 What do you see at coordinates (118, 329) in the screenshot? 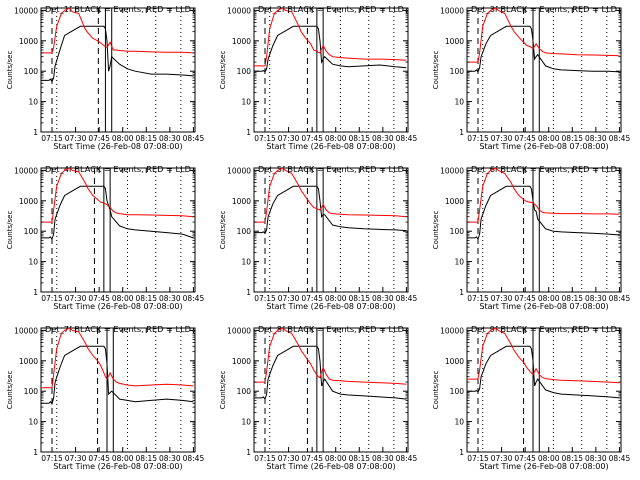
I see `panel-title: Det_7f BLACK = Events, RED = LLD` at bounding box center [118, 329].